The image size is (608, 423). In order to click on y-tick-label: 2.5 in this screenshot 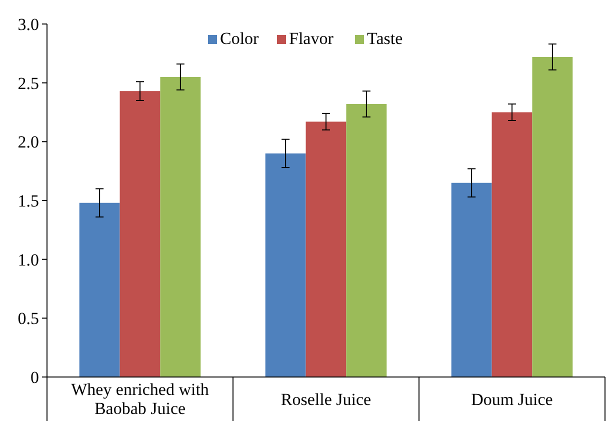, I will do `click(28, 83)`.